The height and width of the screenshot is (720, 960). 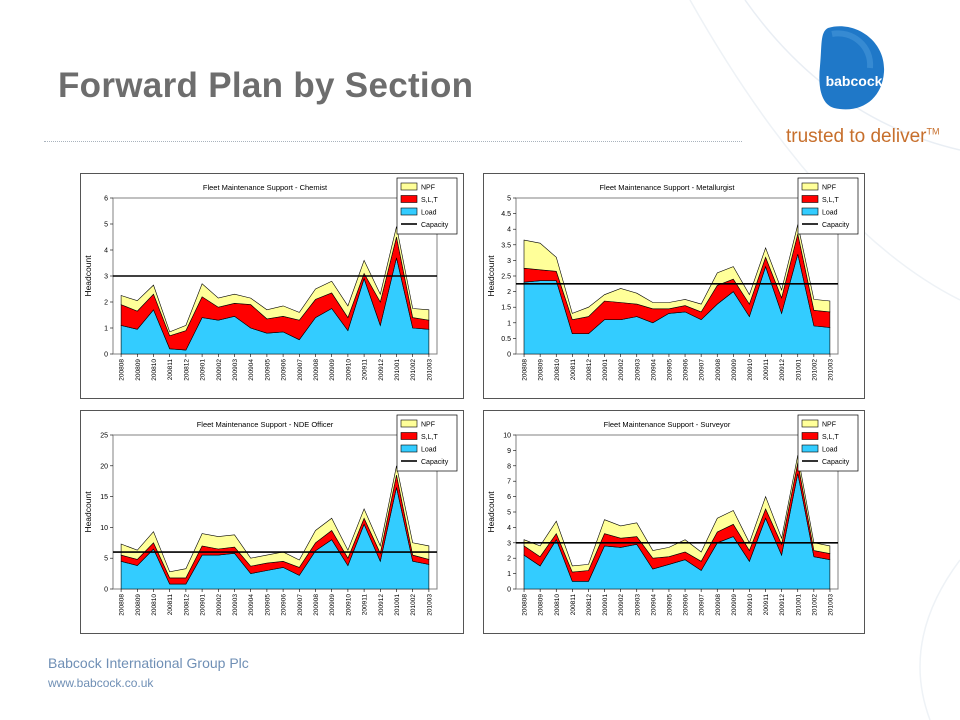 I want to click on title-divider, so click(x=393, y=141).